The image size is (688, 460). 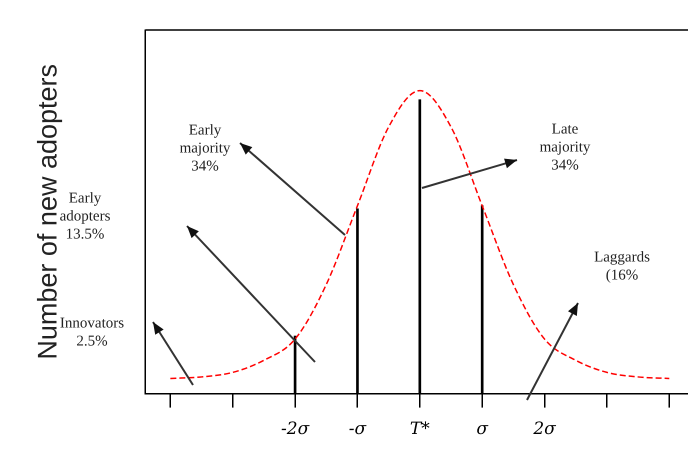 I want to click on x-tick-label: -2σ, so click(x=295, y=429).